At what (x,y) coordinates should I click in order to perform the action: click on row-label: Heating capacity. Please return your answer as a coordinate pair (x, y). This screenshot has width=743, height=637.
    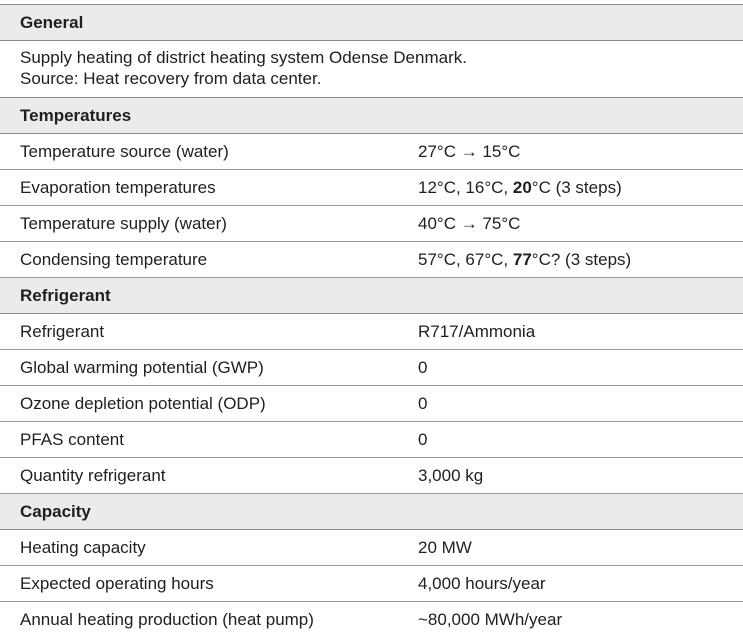
    Looking at the image, I should click on (83, 547).